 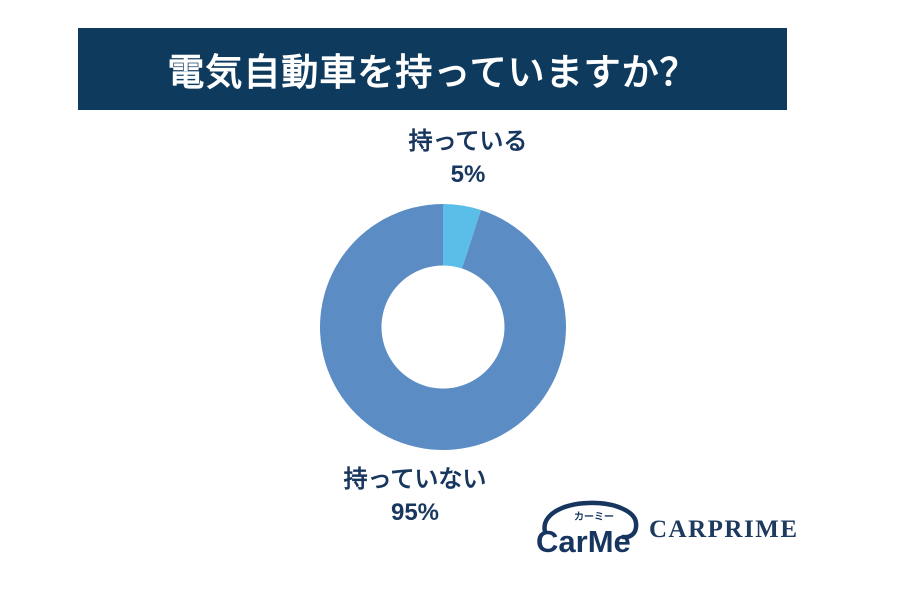 I want to click on chart-title: 電気自動車を持っていますか？, so click(x=432, y=72).